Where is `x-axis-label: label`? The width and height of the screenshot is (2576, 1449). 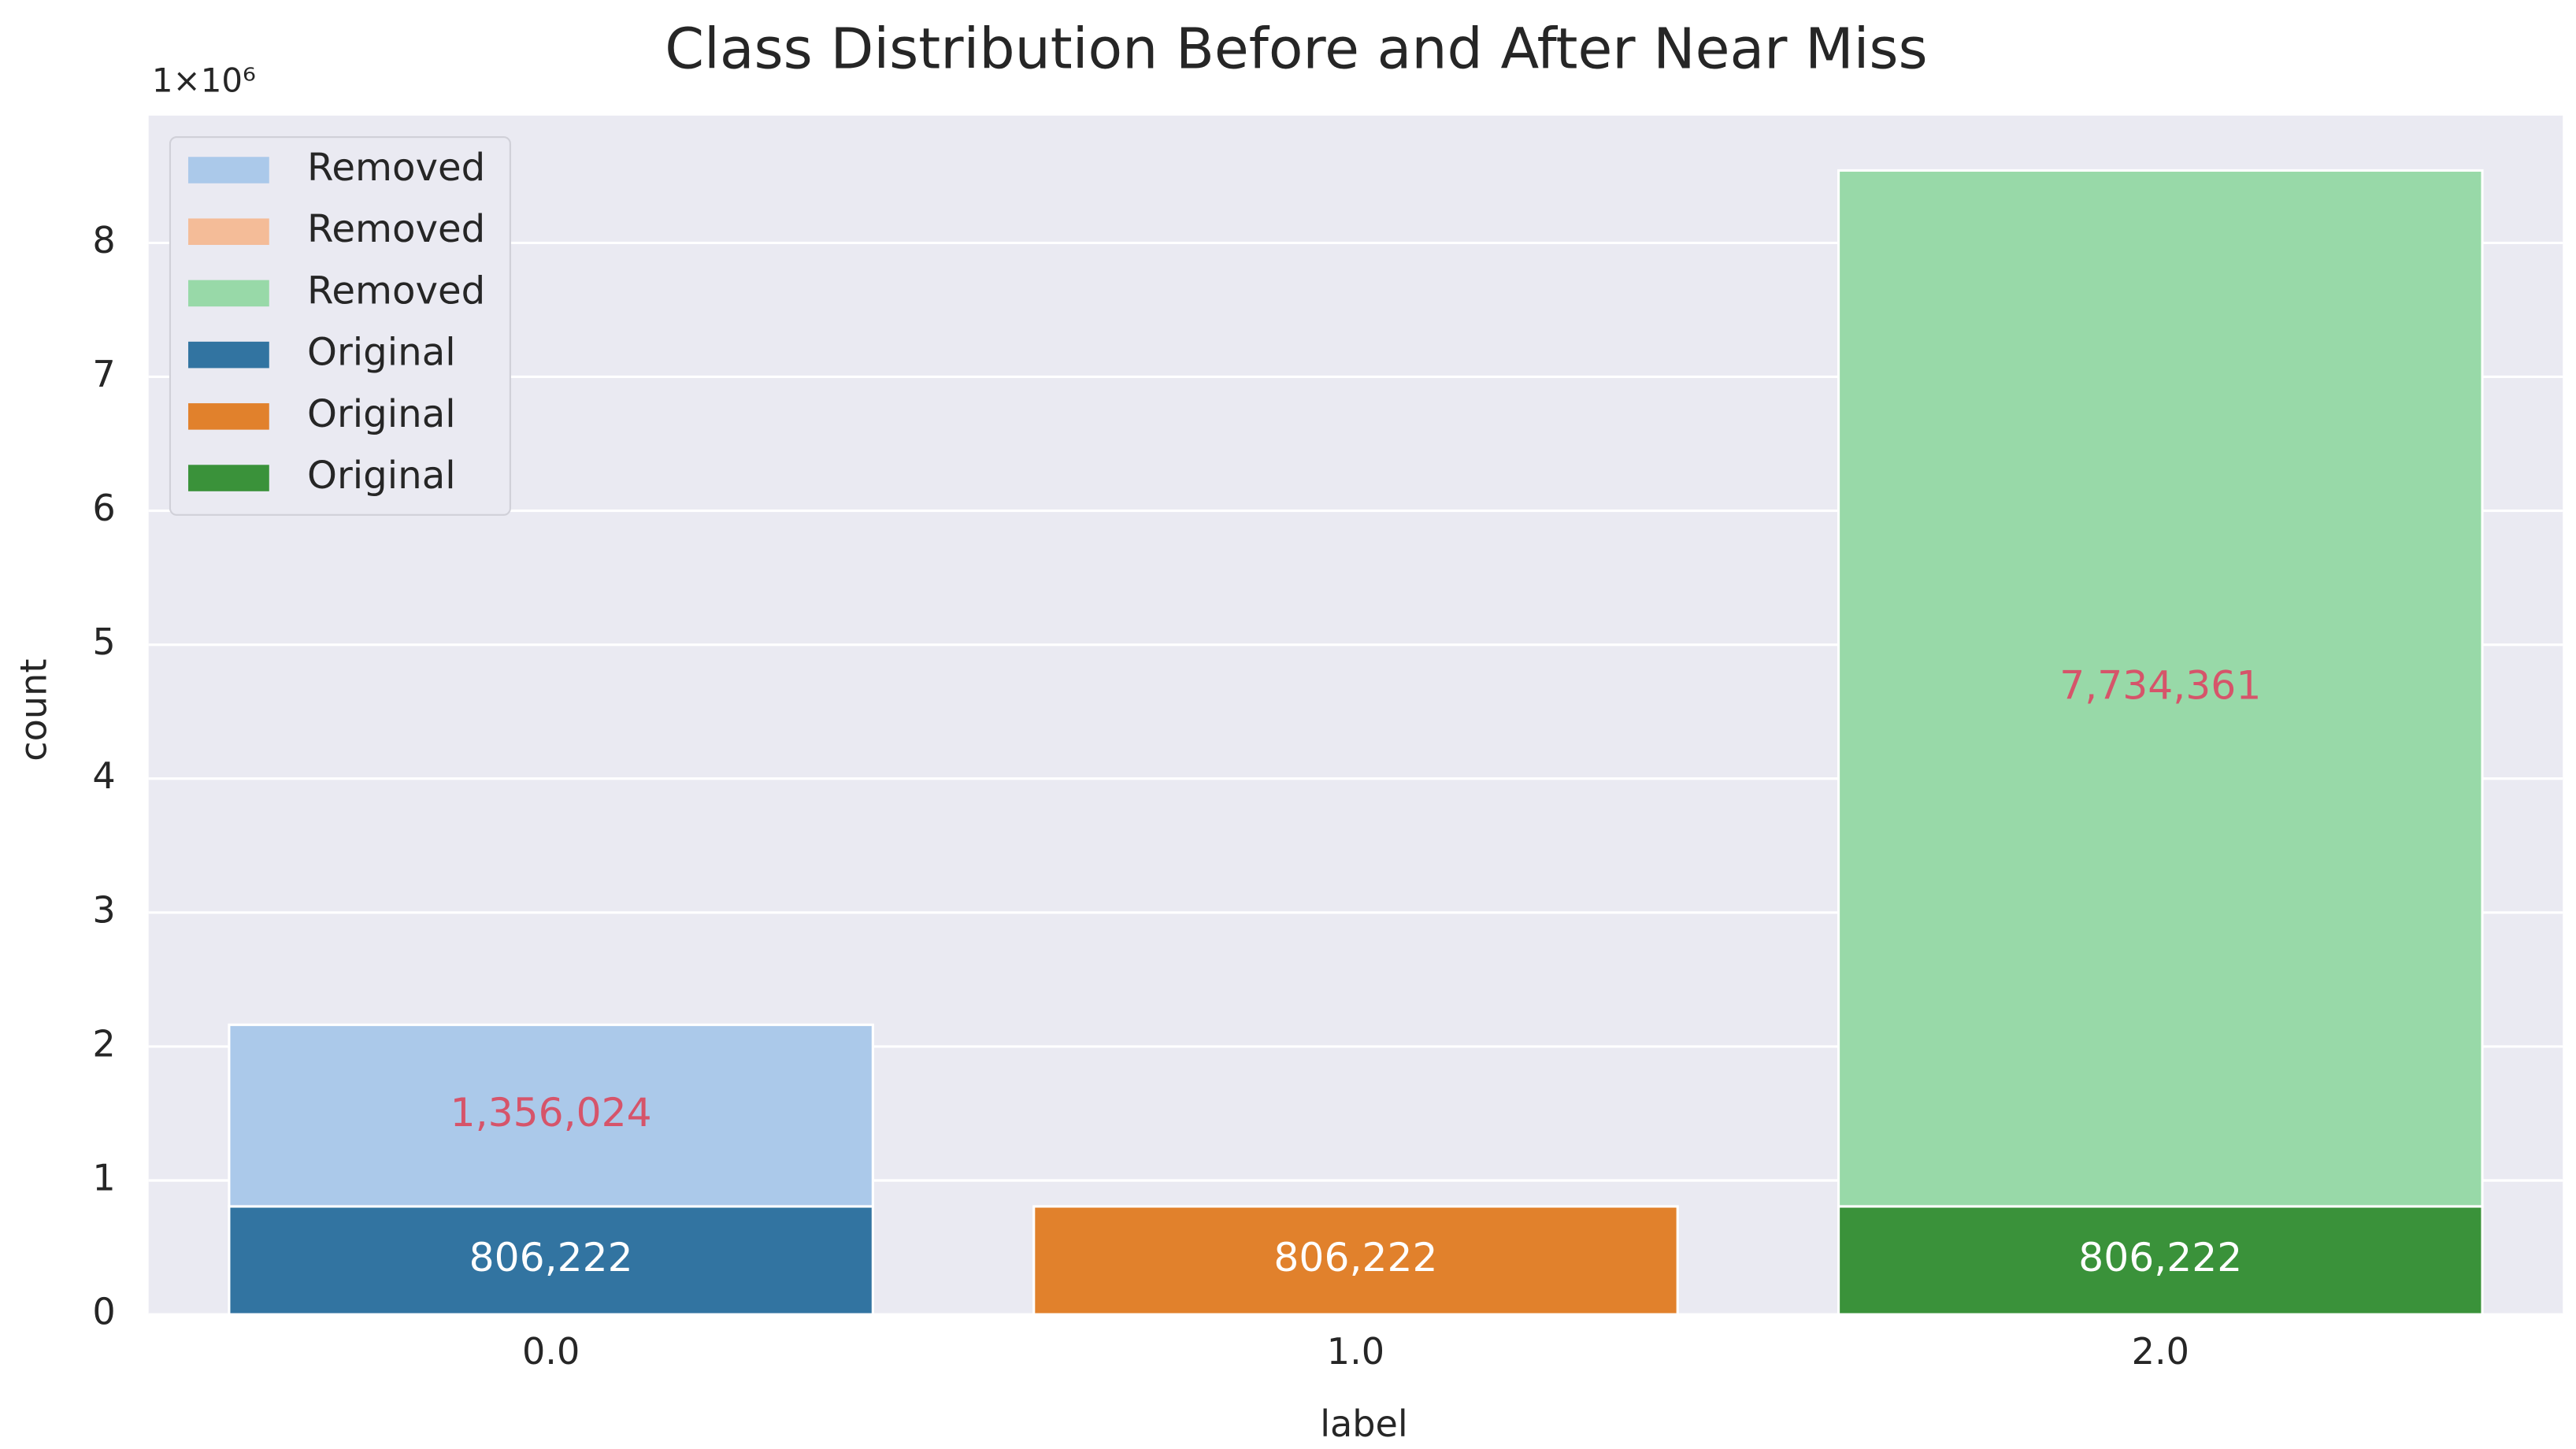
x-axis-label: label is located at coordinates (1364, 1424).